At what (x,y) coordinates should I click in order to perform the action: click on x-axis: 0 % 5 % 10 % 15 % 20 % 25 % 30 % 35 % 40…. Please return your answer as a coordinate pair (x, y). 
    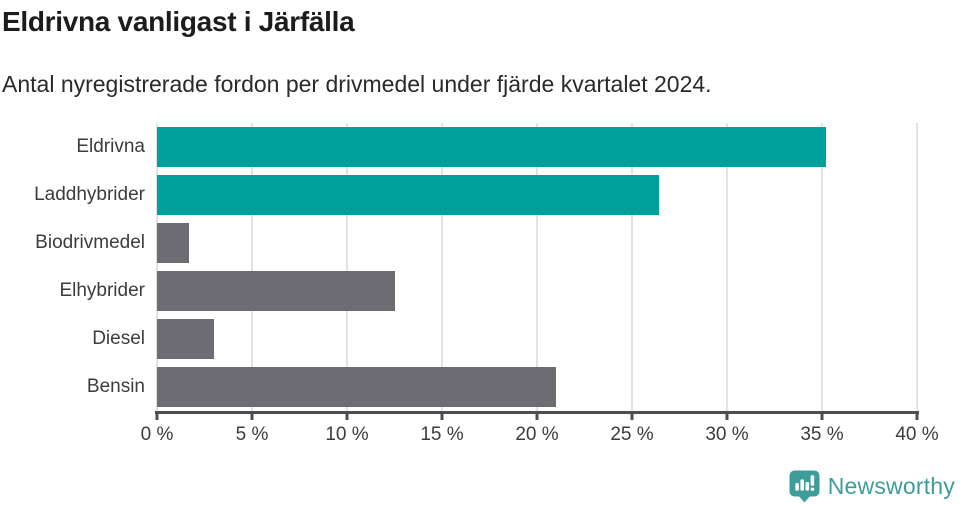
    Looking at the image, I should click on (540, 431).